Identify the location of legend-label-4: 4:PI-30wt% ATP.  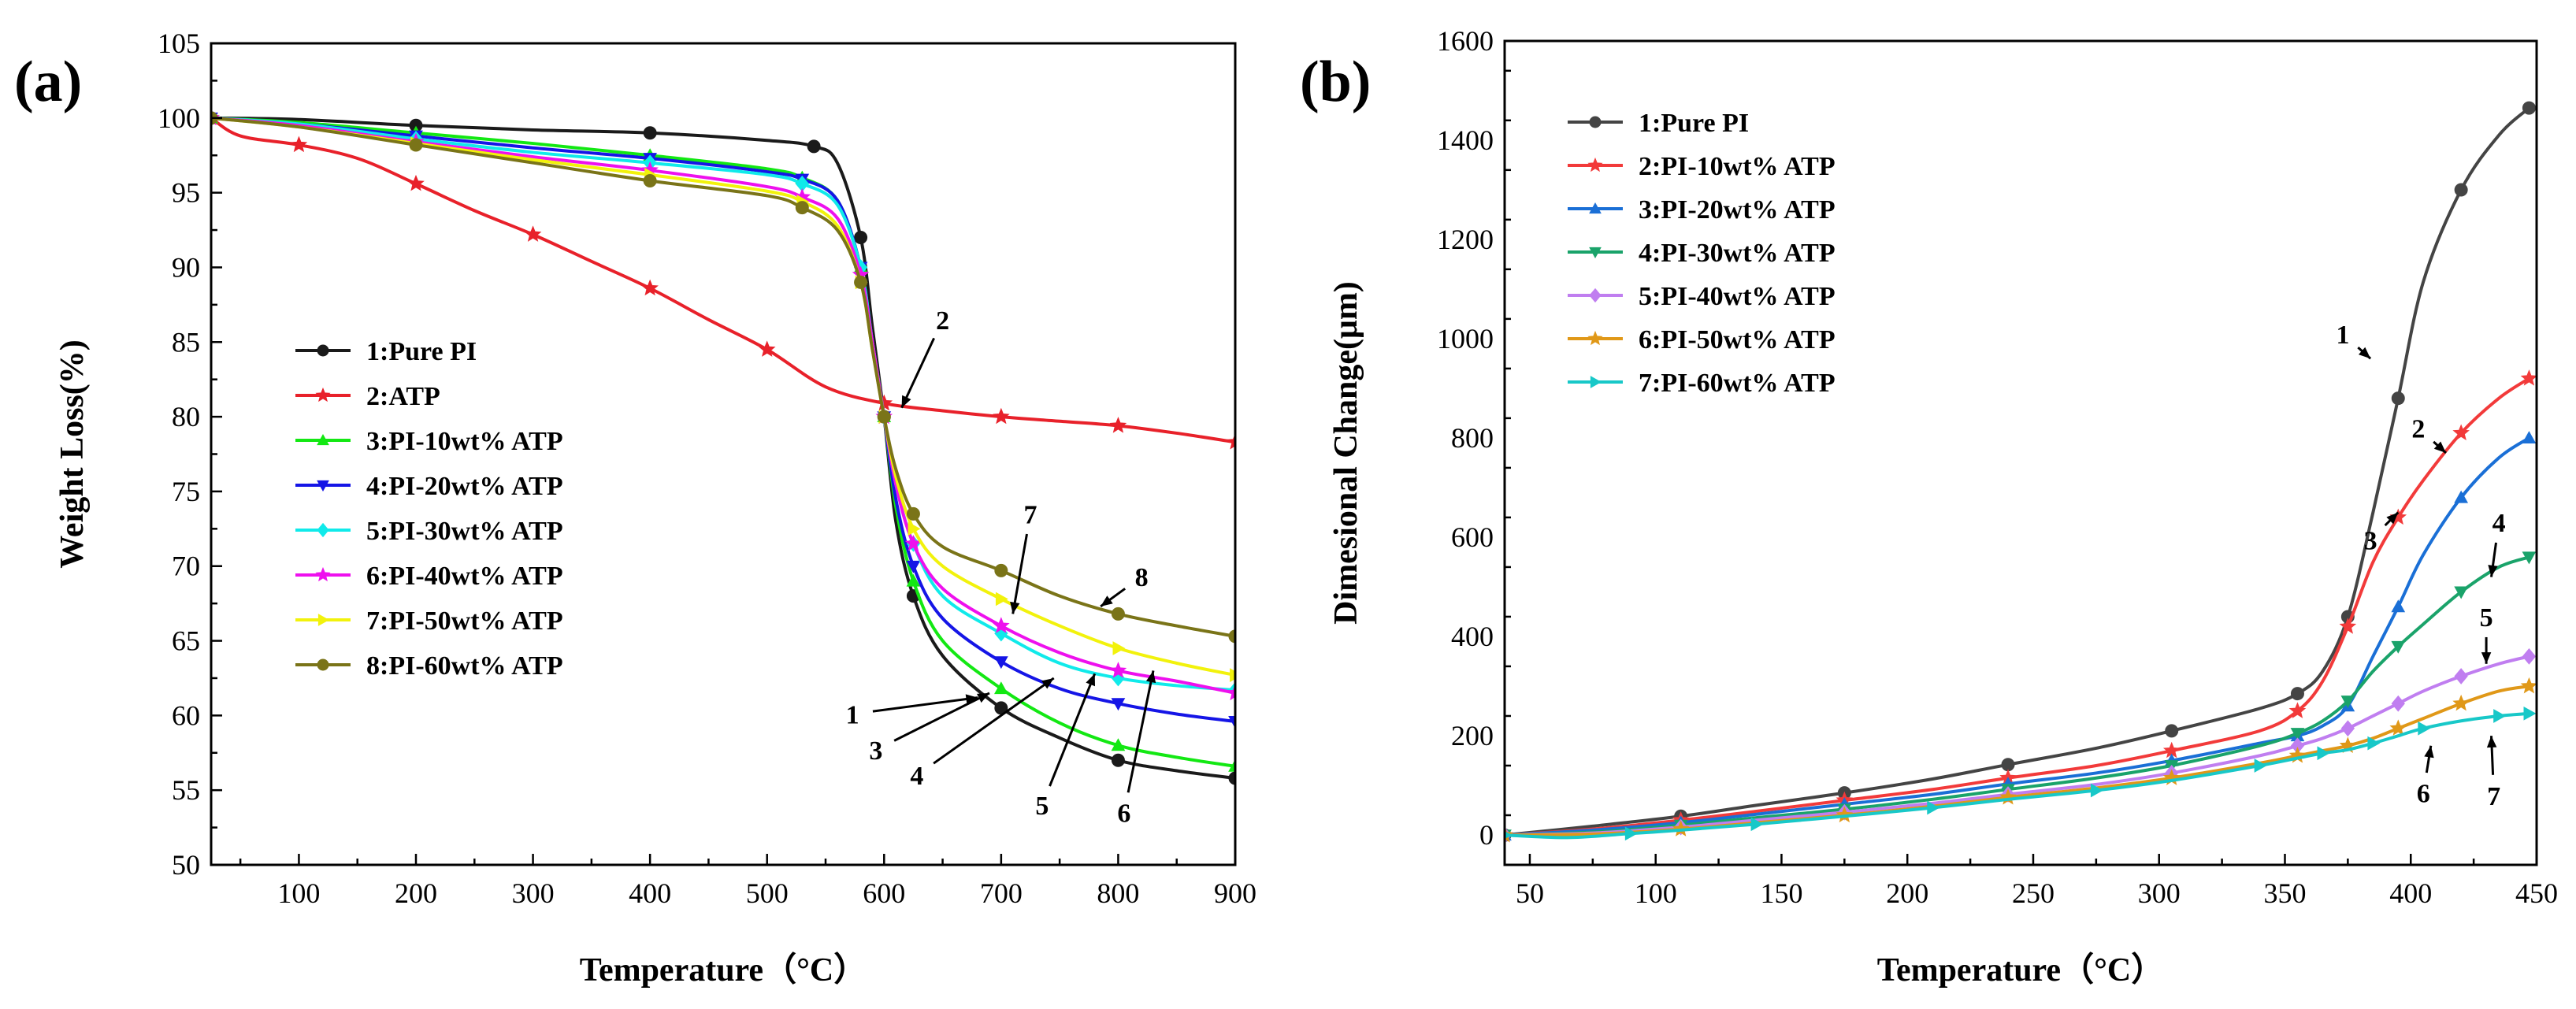
(1737, 254).